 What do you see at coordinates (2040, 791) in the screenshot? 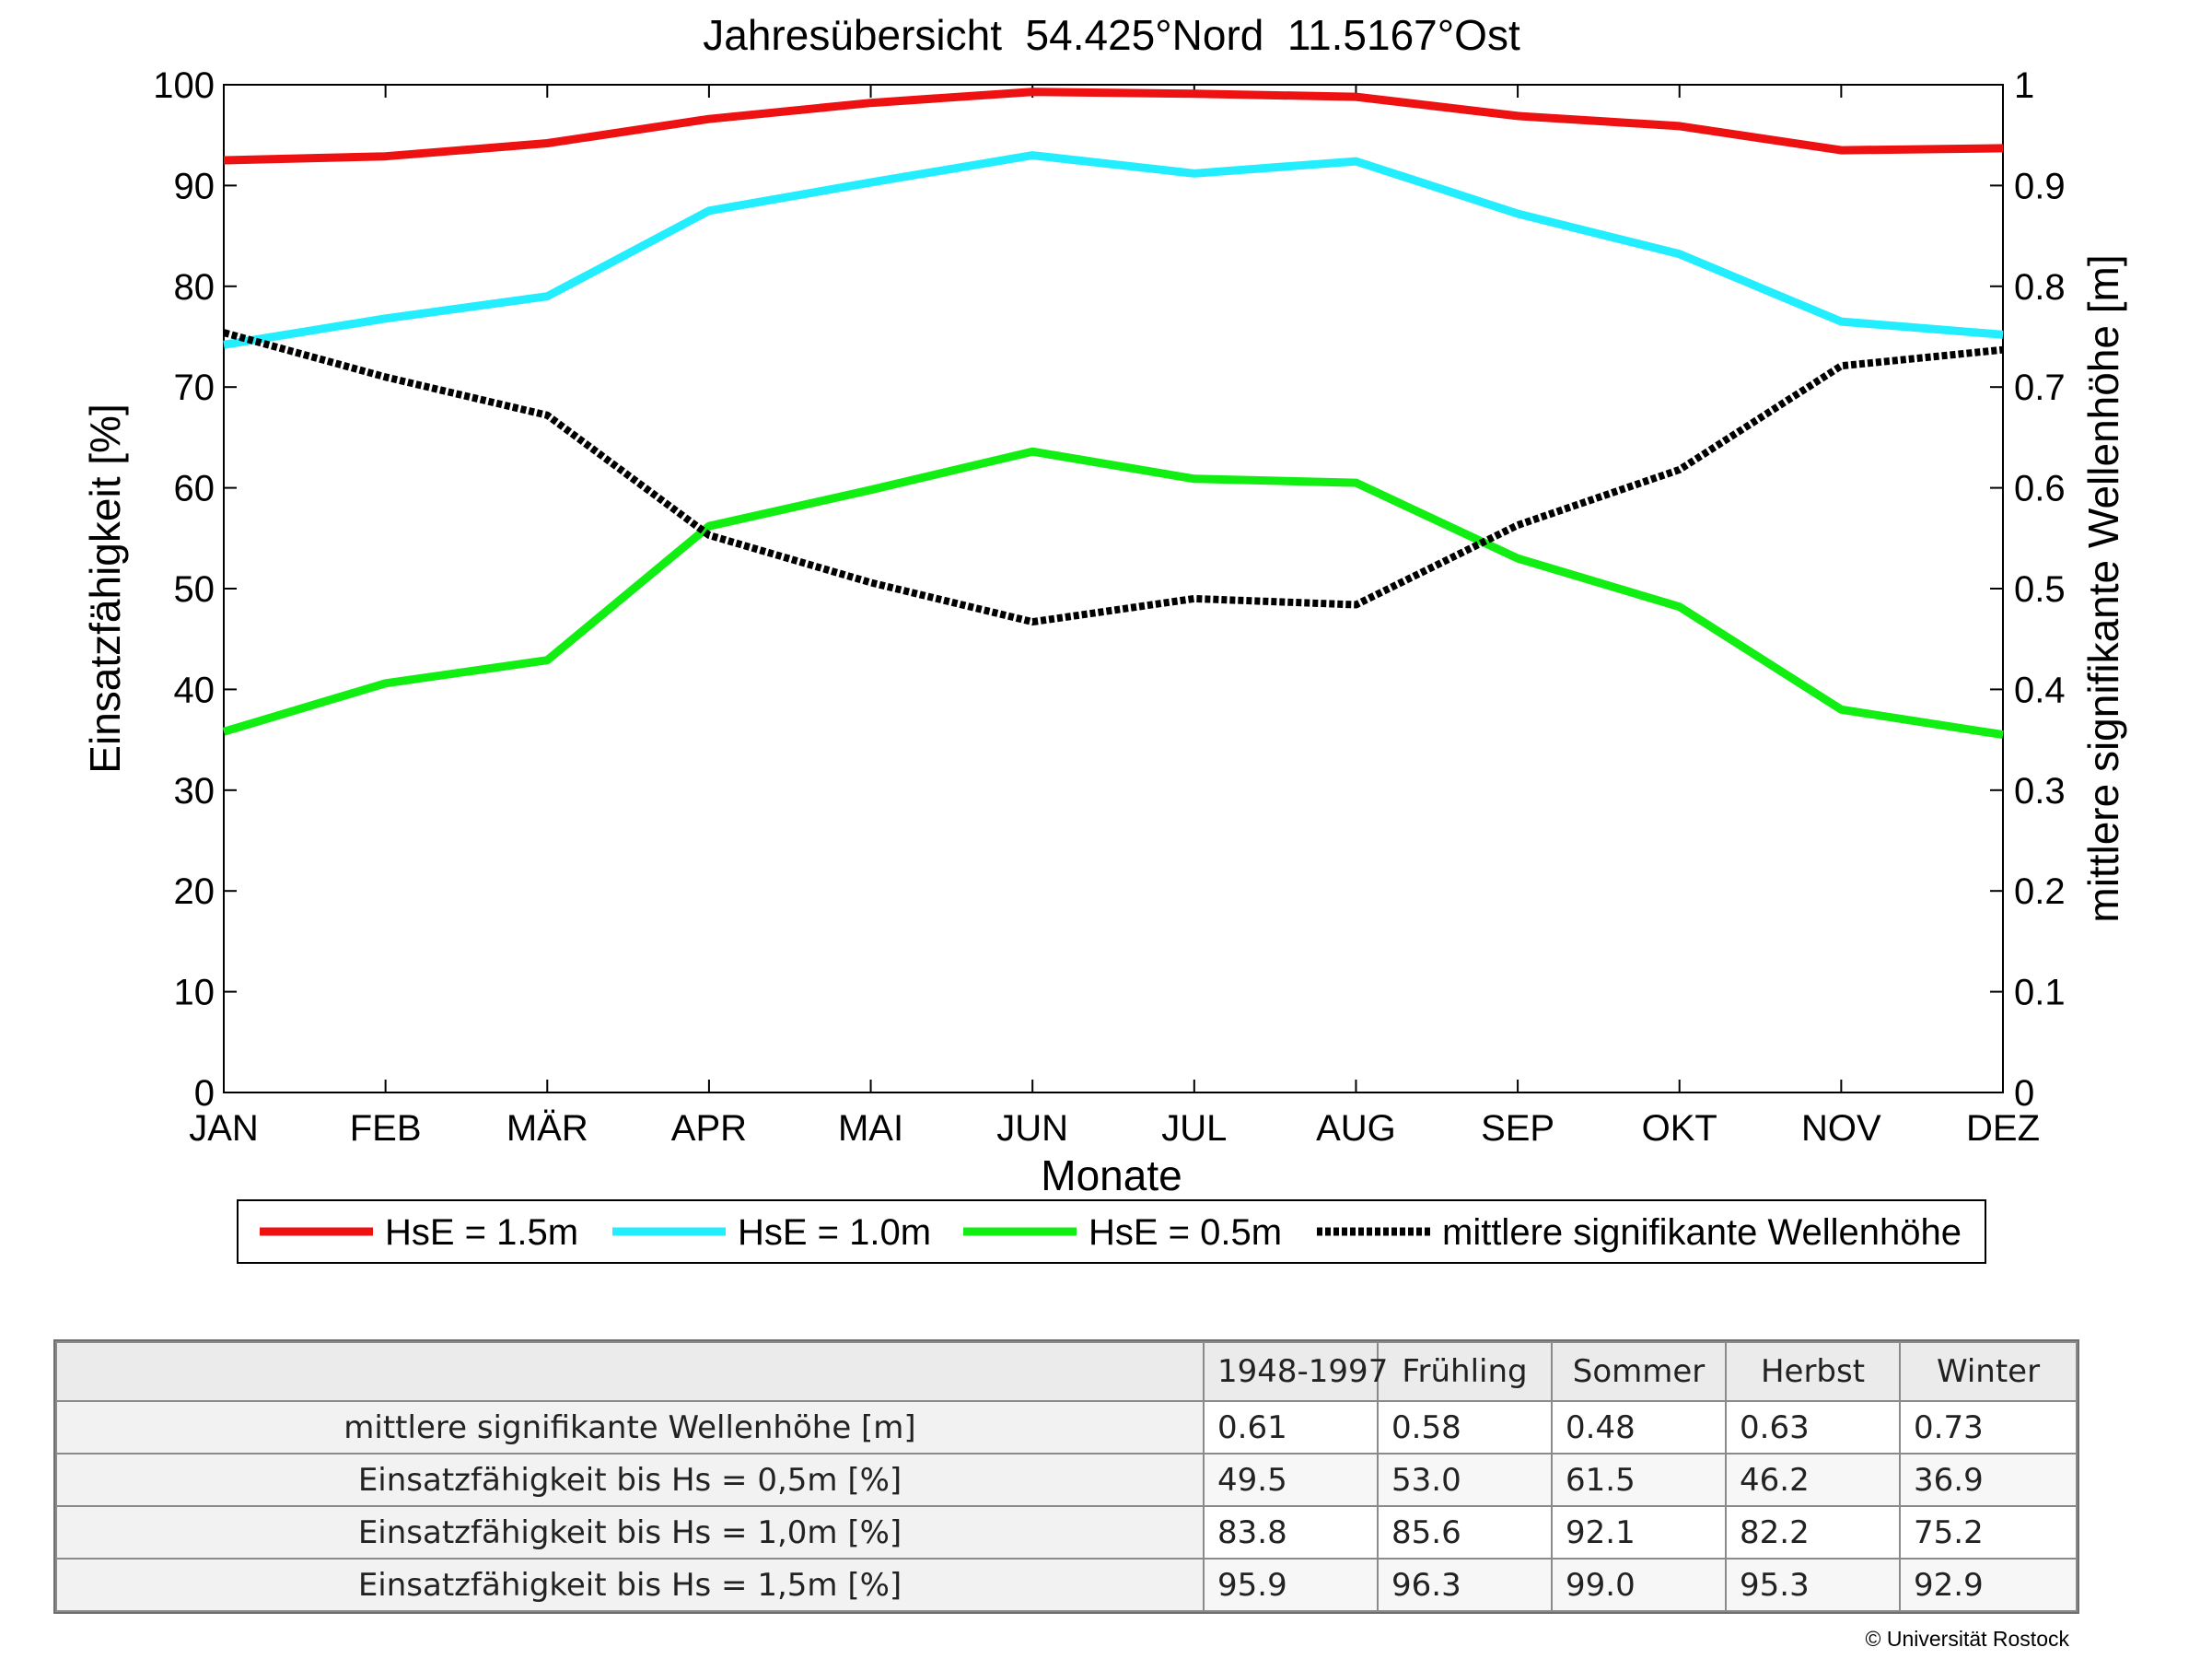
I see `y2-tick-label: 0.3` at bounding box center [2040, 791].